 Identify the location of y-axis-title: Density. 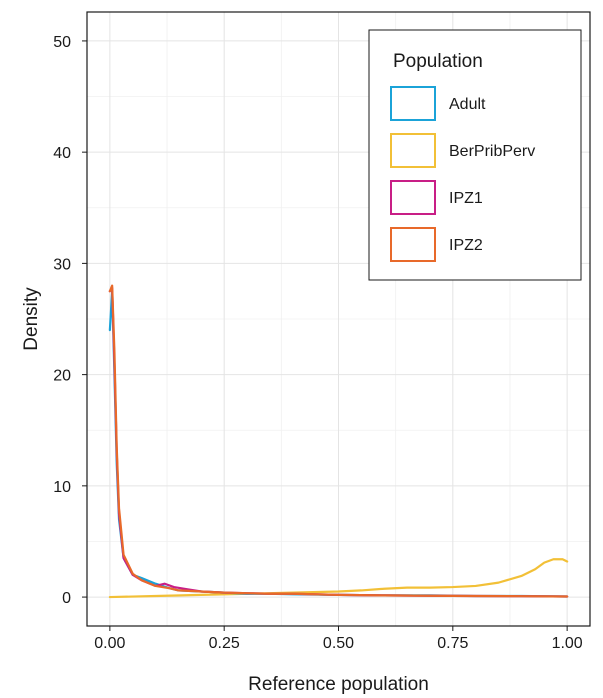
(31, 319).